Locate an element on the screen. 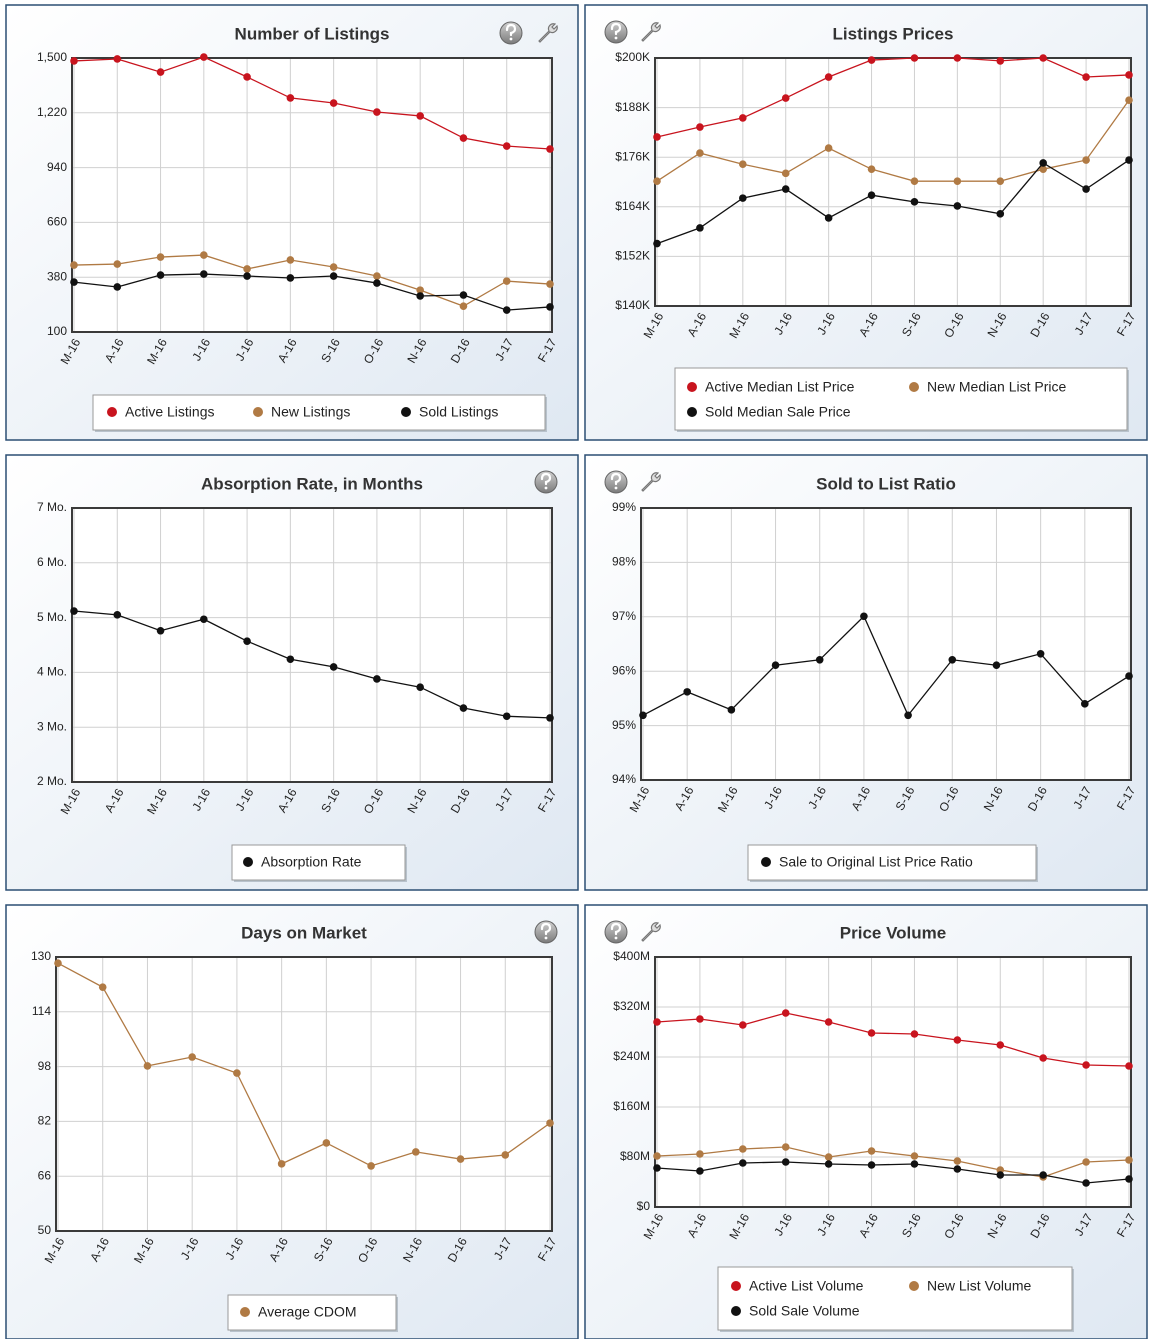 The image size is (1149, 1339). y-tick-label: 94% is located at coordinates (624, 779).